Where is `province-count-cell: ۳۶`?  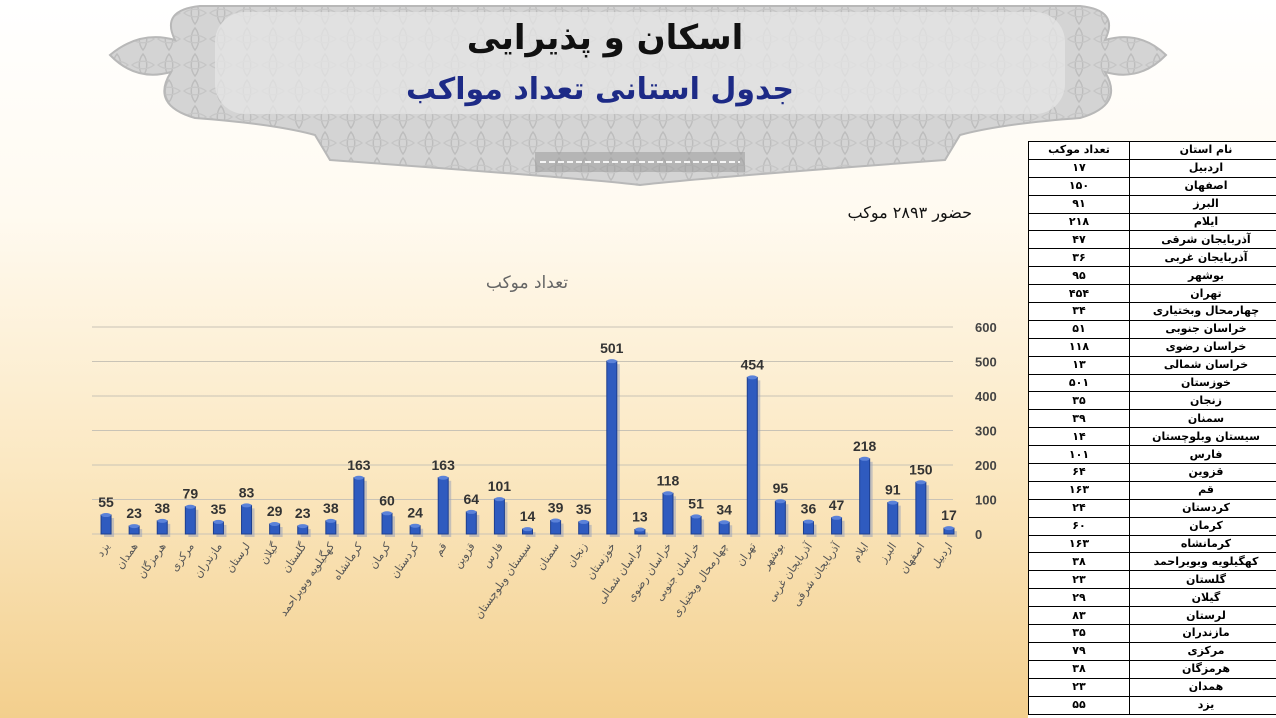 province-count-cell: ۳۶ is located at coordinates (1079, 258).